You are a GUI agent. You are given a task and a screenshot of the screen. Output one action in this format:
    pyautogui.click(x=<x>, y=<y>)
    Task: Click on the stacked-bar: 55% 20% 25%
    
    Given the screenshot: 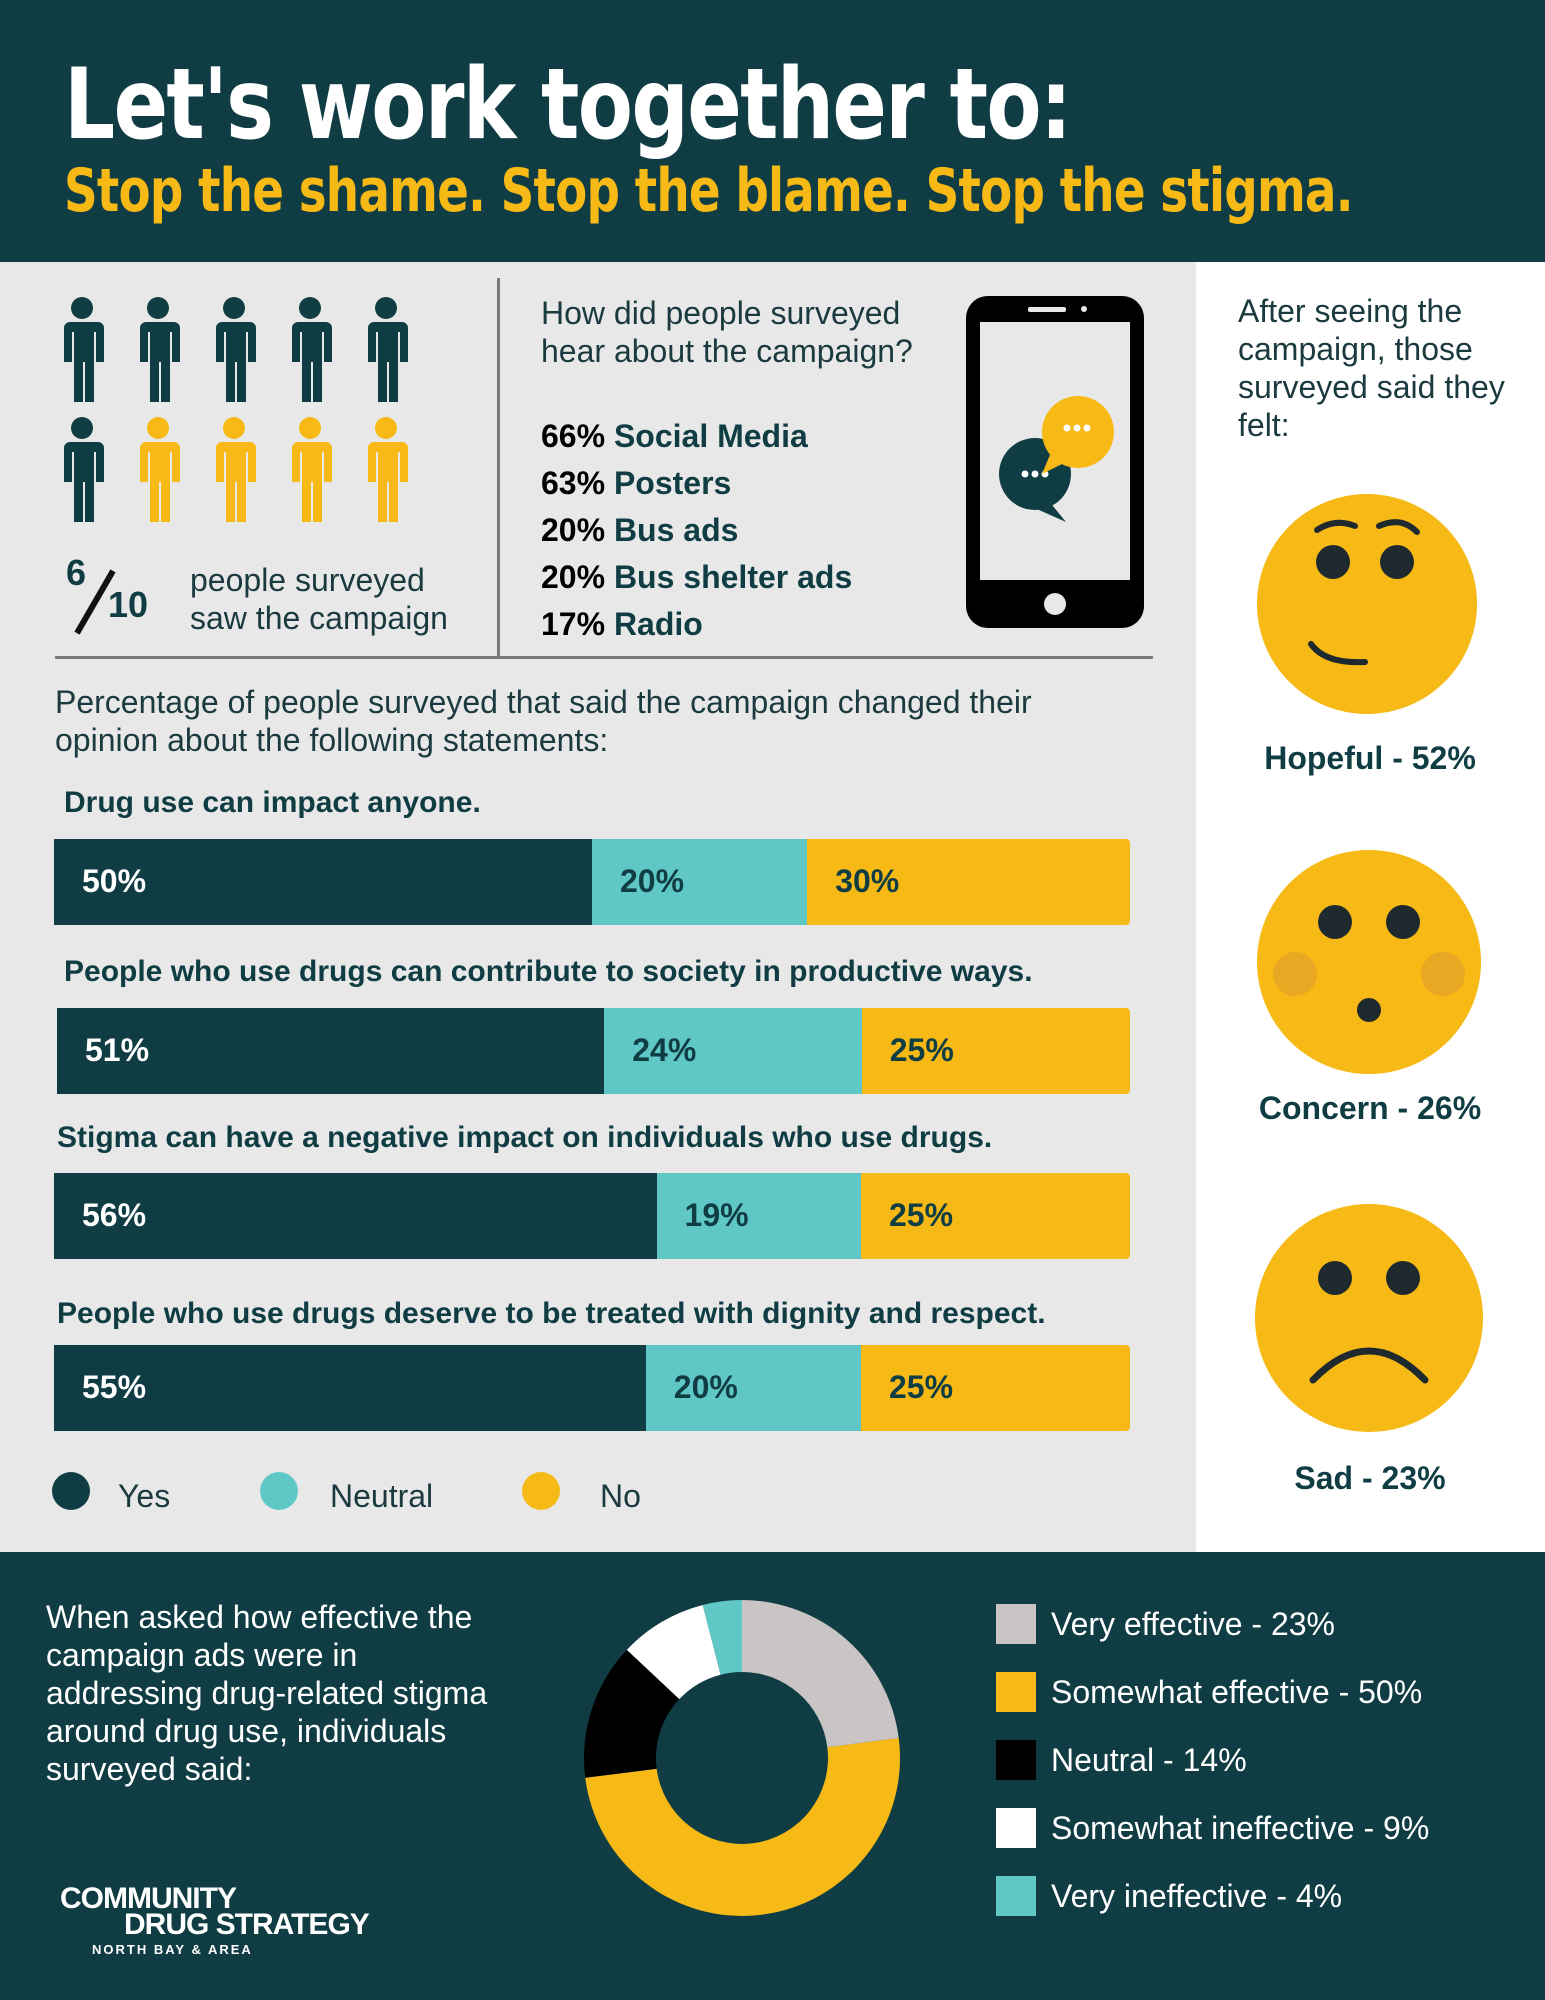 What is the action you would take?
    pyautogui.click(x=592, y=1388)
    